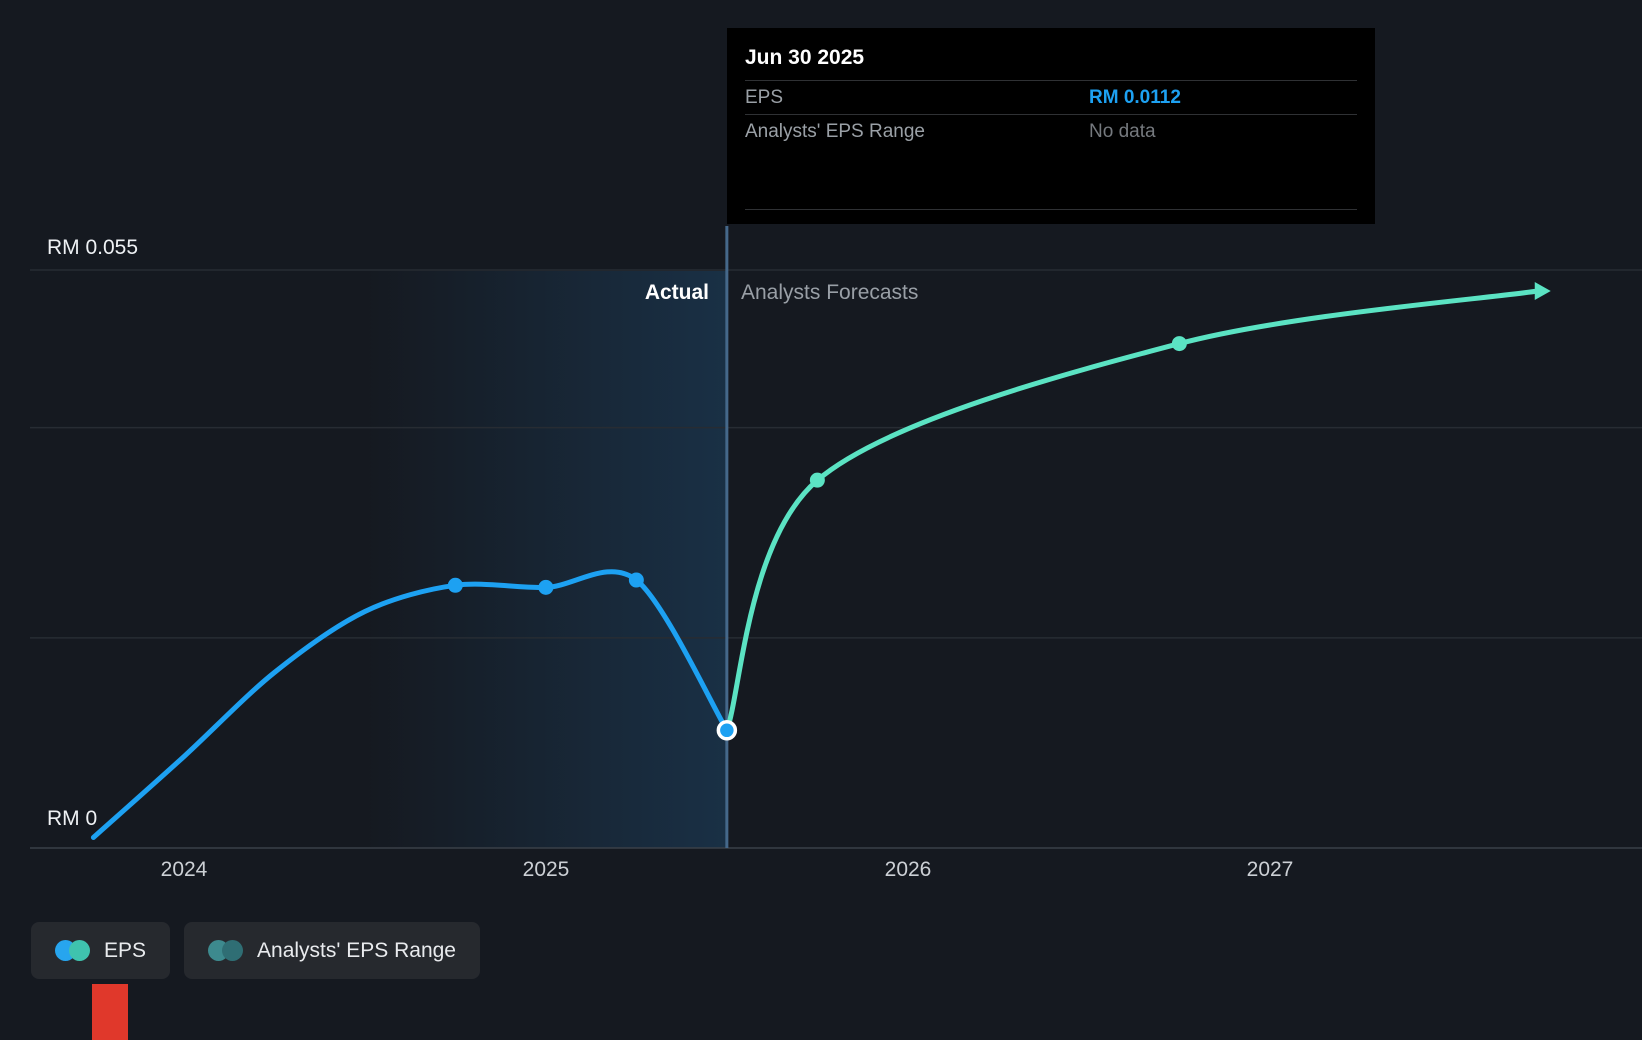  What do you see at coordinates (1051, 178) in the screenshot?
I see `tooltip-spacer` at bounding box center [1051, 178].